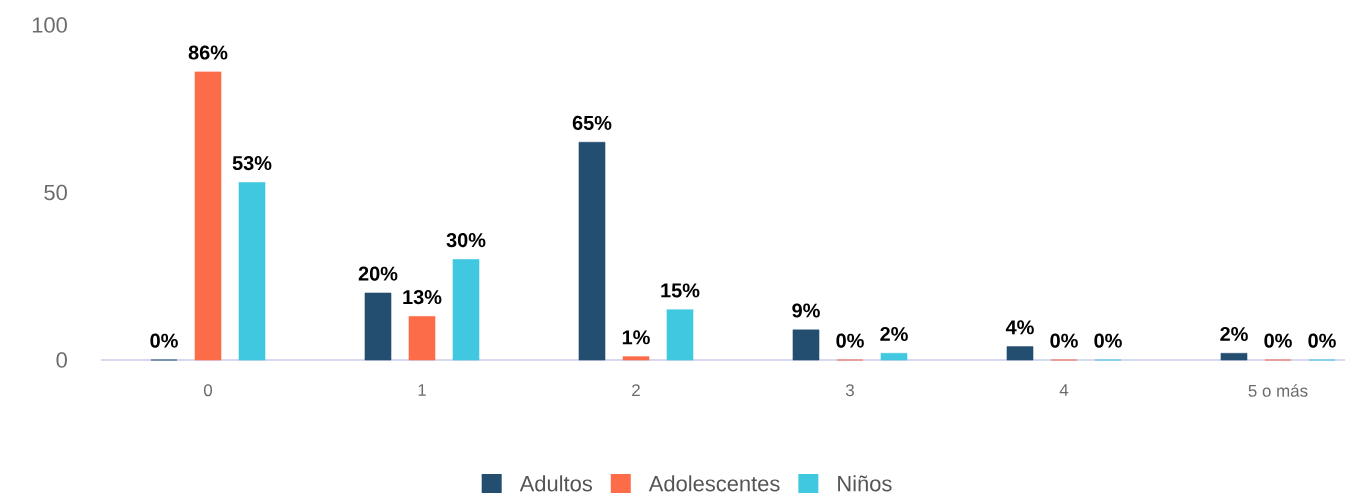 This screenshot has height=495, width=1351. Describe the element at coordinates (208, 390) in the screenshot. I see `x-tick-label: 0` at that location.